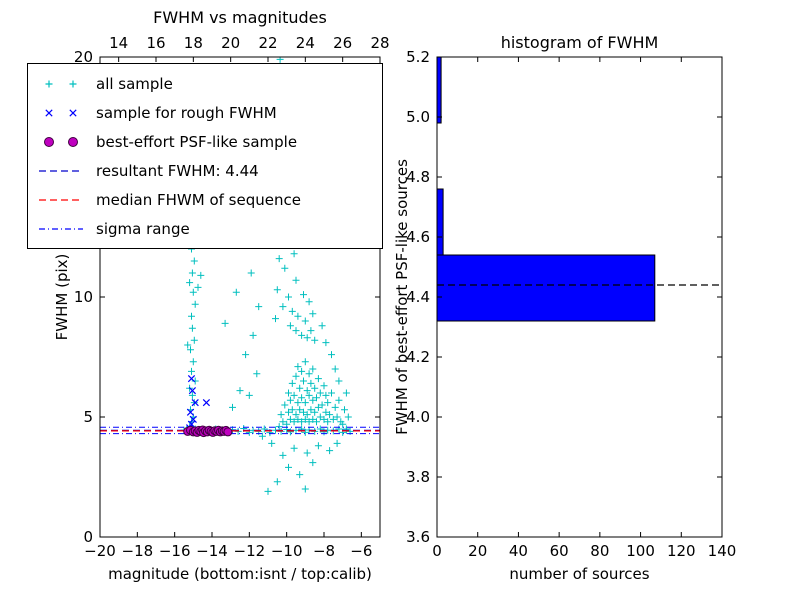  I want to click on dashdot-line-icon, so click(61, 229).